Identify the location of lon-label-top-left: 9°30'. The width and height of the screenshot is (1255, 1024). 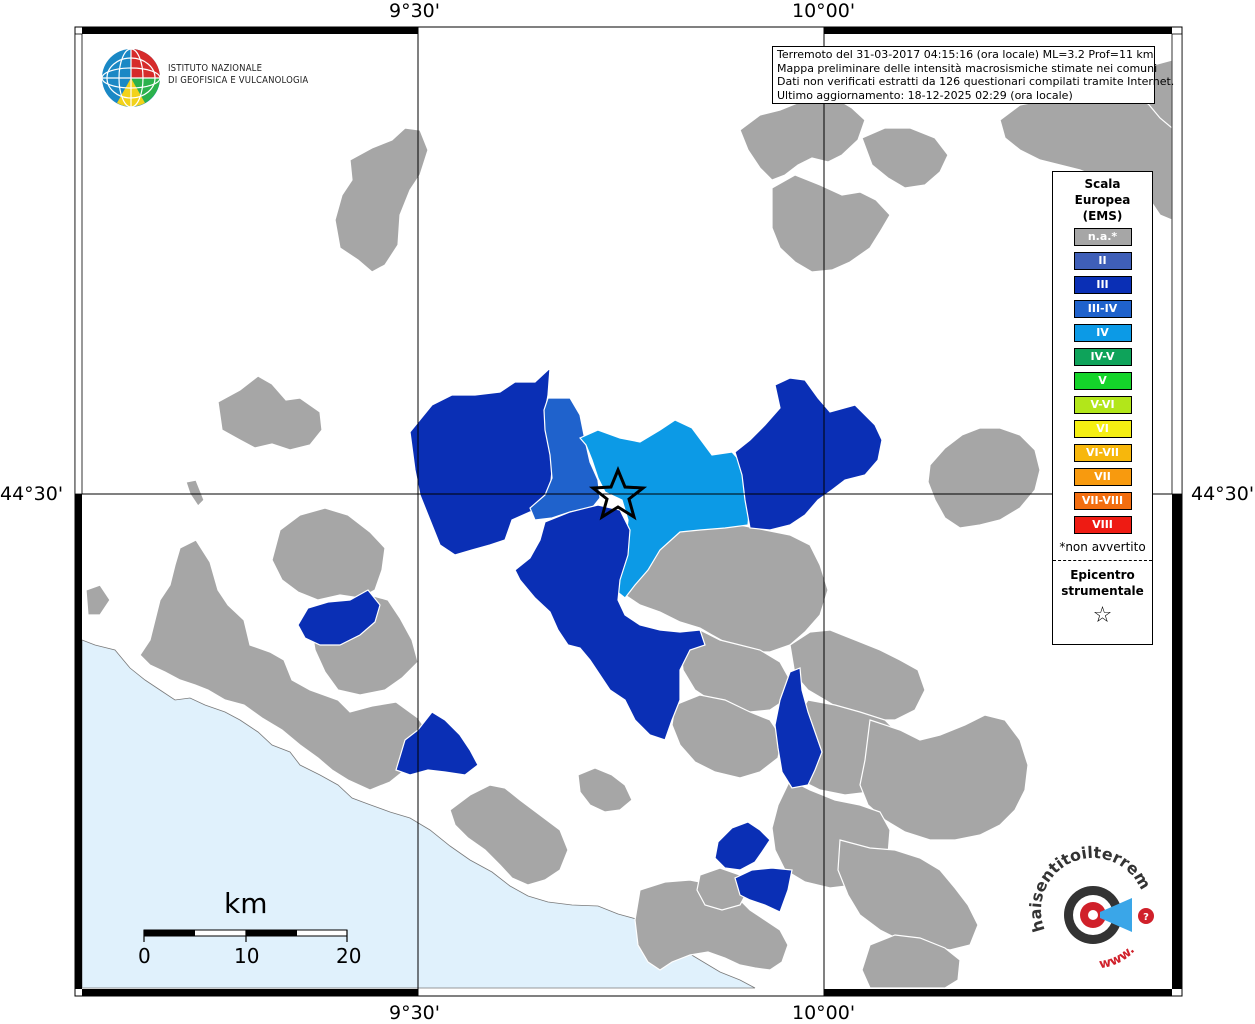
(414, 11).